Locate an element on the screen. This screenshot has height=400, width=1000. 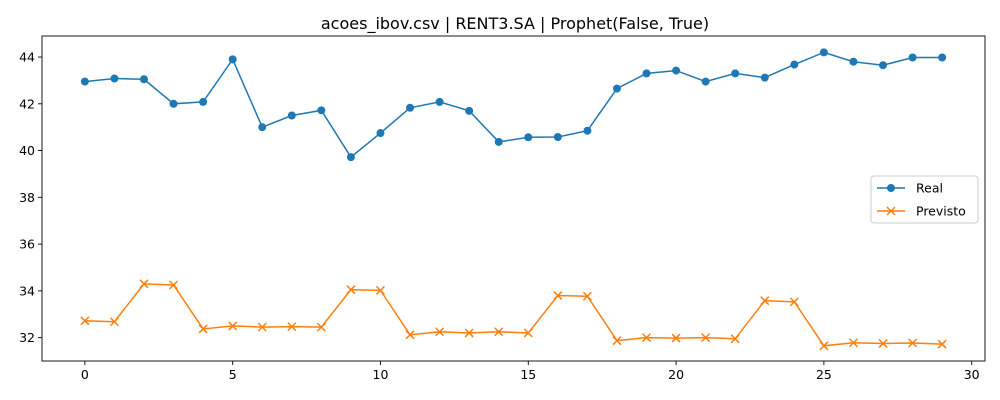
y-tick-label: 38 is located at coordinates (27, 197).